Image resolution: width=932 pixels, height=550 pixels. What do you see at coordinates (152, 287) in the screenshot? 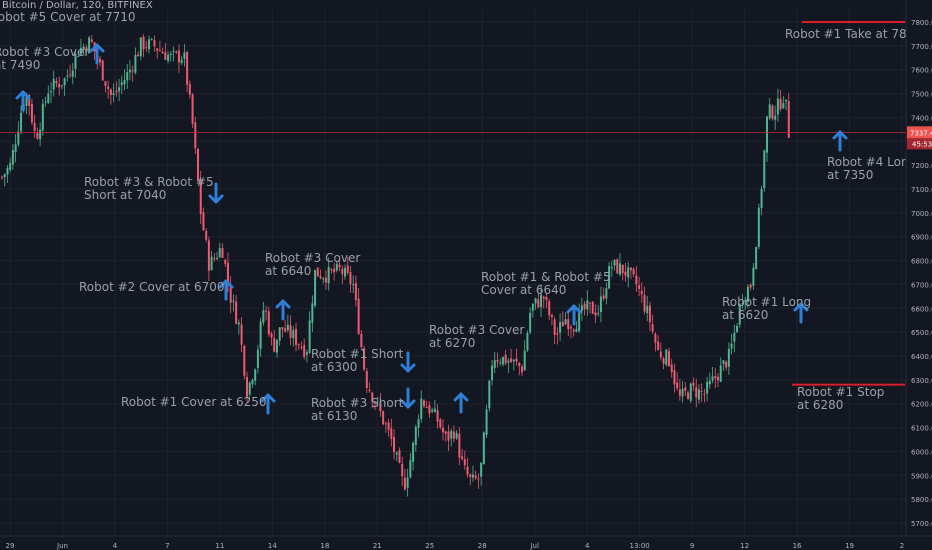
I see `annotation-line: Robot #2 Cover at 6700` at bounding box center [152, 287].